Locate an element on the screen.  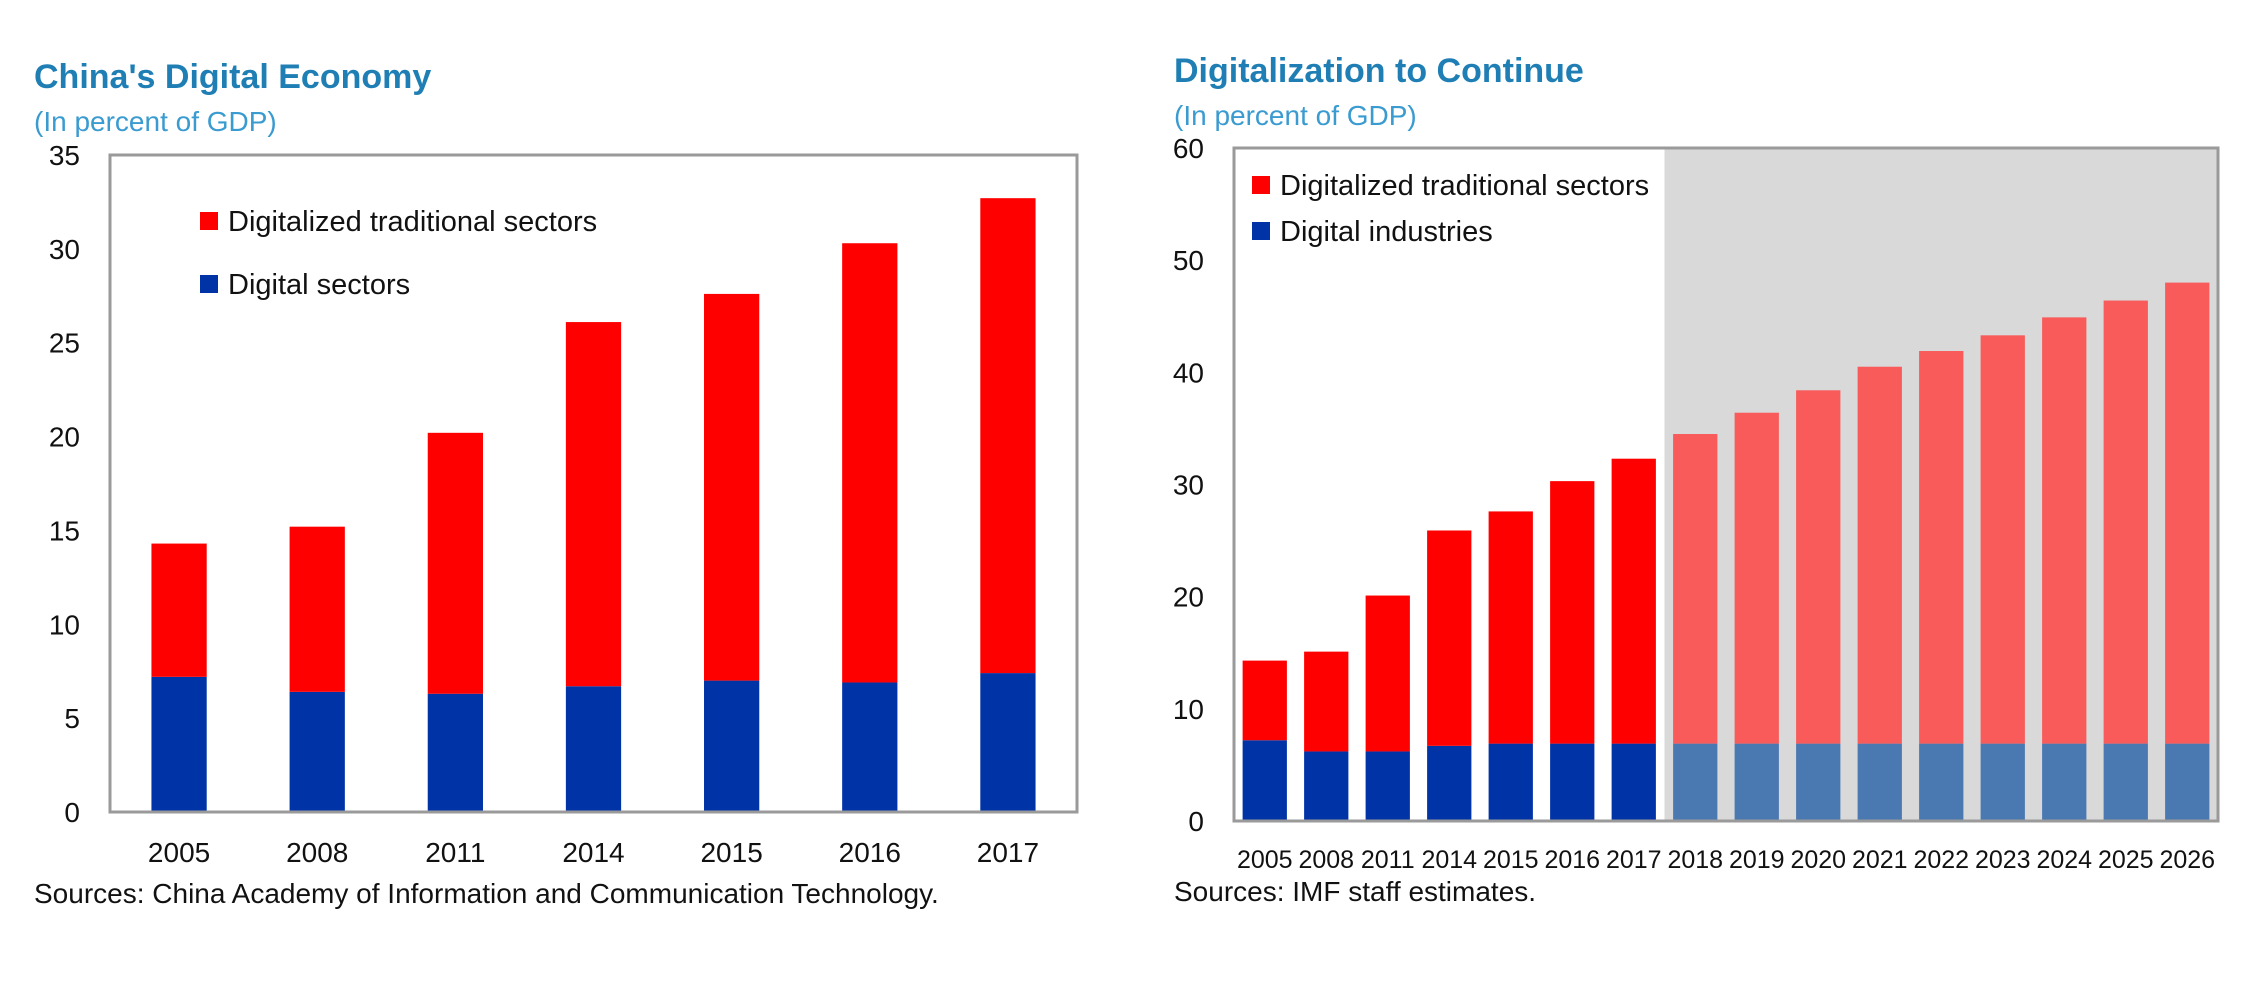
left-x-tick-label: 2014 is located at coordinates (593, 852).